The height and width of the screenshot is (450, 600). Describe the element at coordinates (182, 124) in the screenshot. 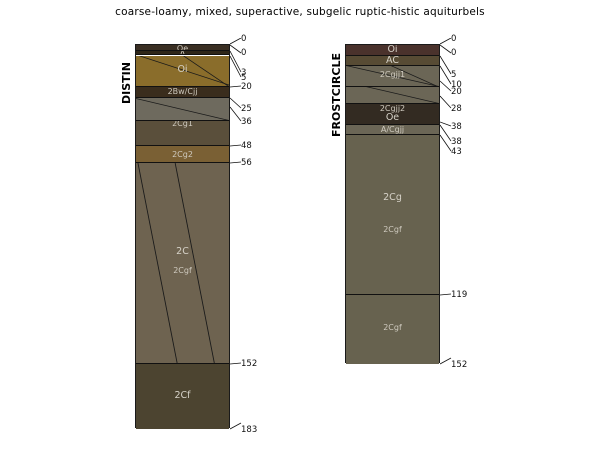

I see `horizon-label: 2Cg1` at that location.